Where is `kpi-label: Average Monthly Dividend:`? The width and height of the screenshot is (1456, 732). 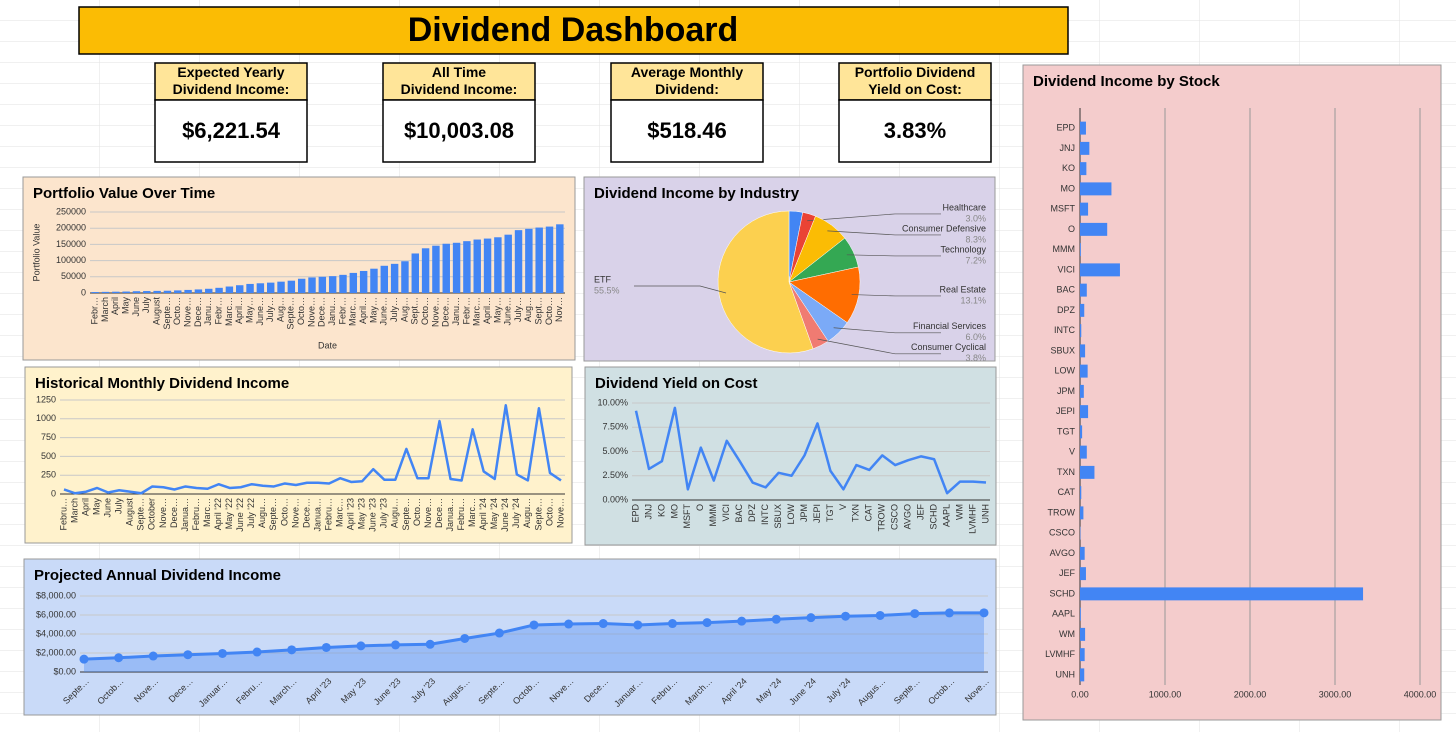
kpi-label: Average Monthly Dividend: is located at coordinates (687, 80).